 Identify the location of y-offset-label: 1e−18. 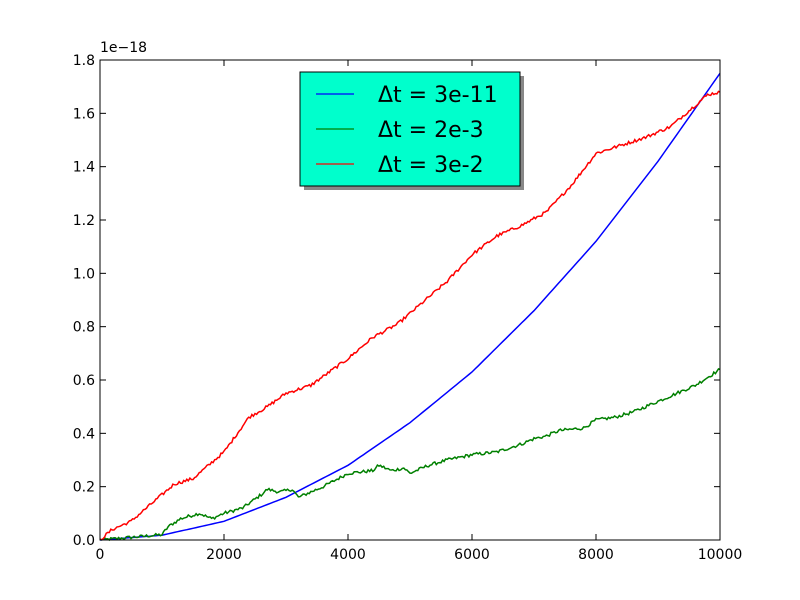
(123, 48).